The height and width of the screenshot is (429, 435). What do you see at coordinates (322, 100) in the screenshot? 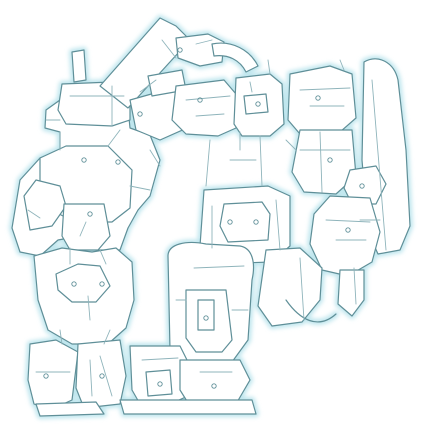
I see `right-shoulder-block` at bounding box center [322, 100].